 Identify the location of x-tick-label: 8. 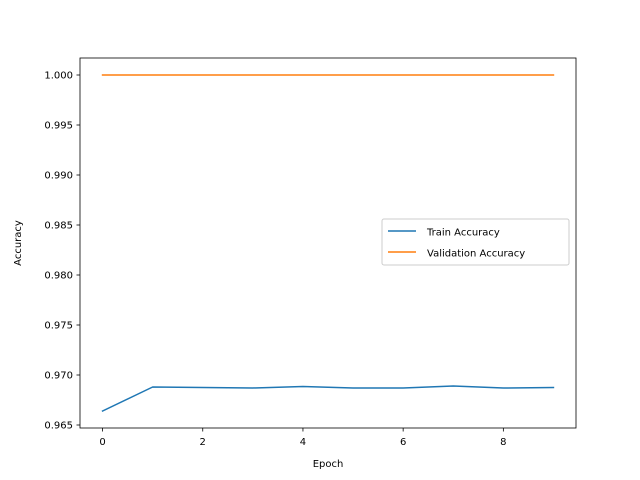
(503, 442).